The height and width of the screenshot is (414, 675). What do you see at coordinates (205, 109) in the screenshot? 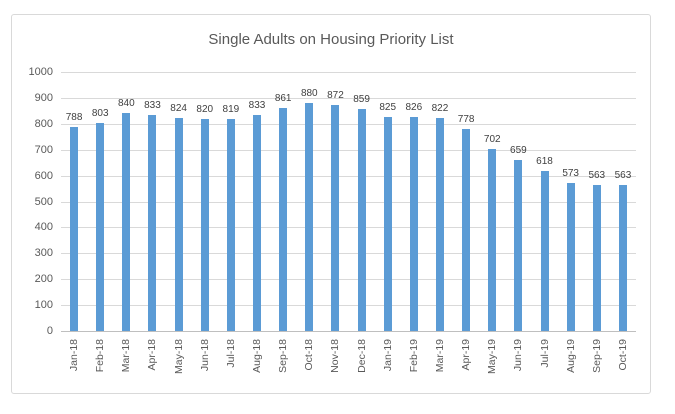
I see `bar-value-label: 820` at bounding box center [205, 109].